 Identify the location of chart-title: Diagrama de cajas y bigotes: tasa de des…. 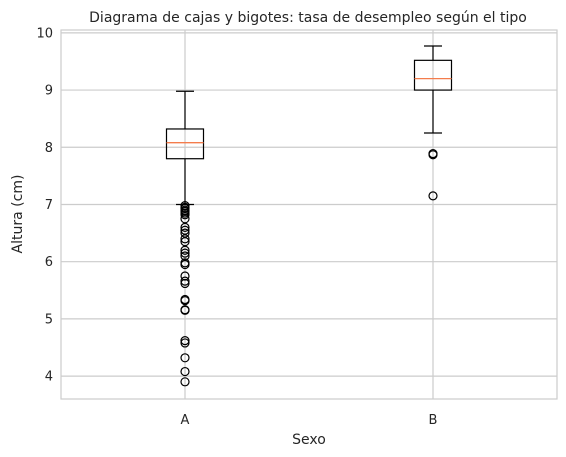
(308, 18).